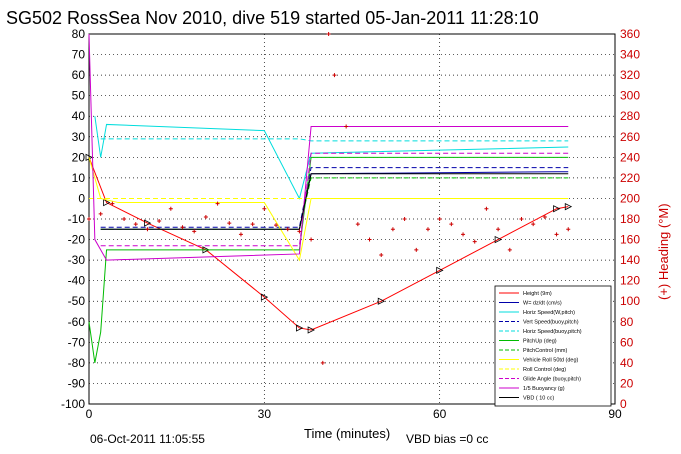 The image size is (681, 454). What do you see at coordinates (623, 404) in the screenshot?
I see `right-y-tick-label: 0` at bounding box center [623, 404].